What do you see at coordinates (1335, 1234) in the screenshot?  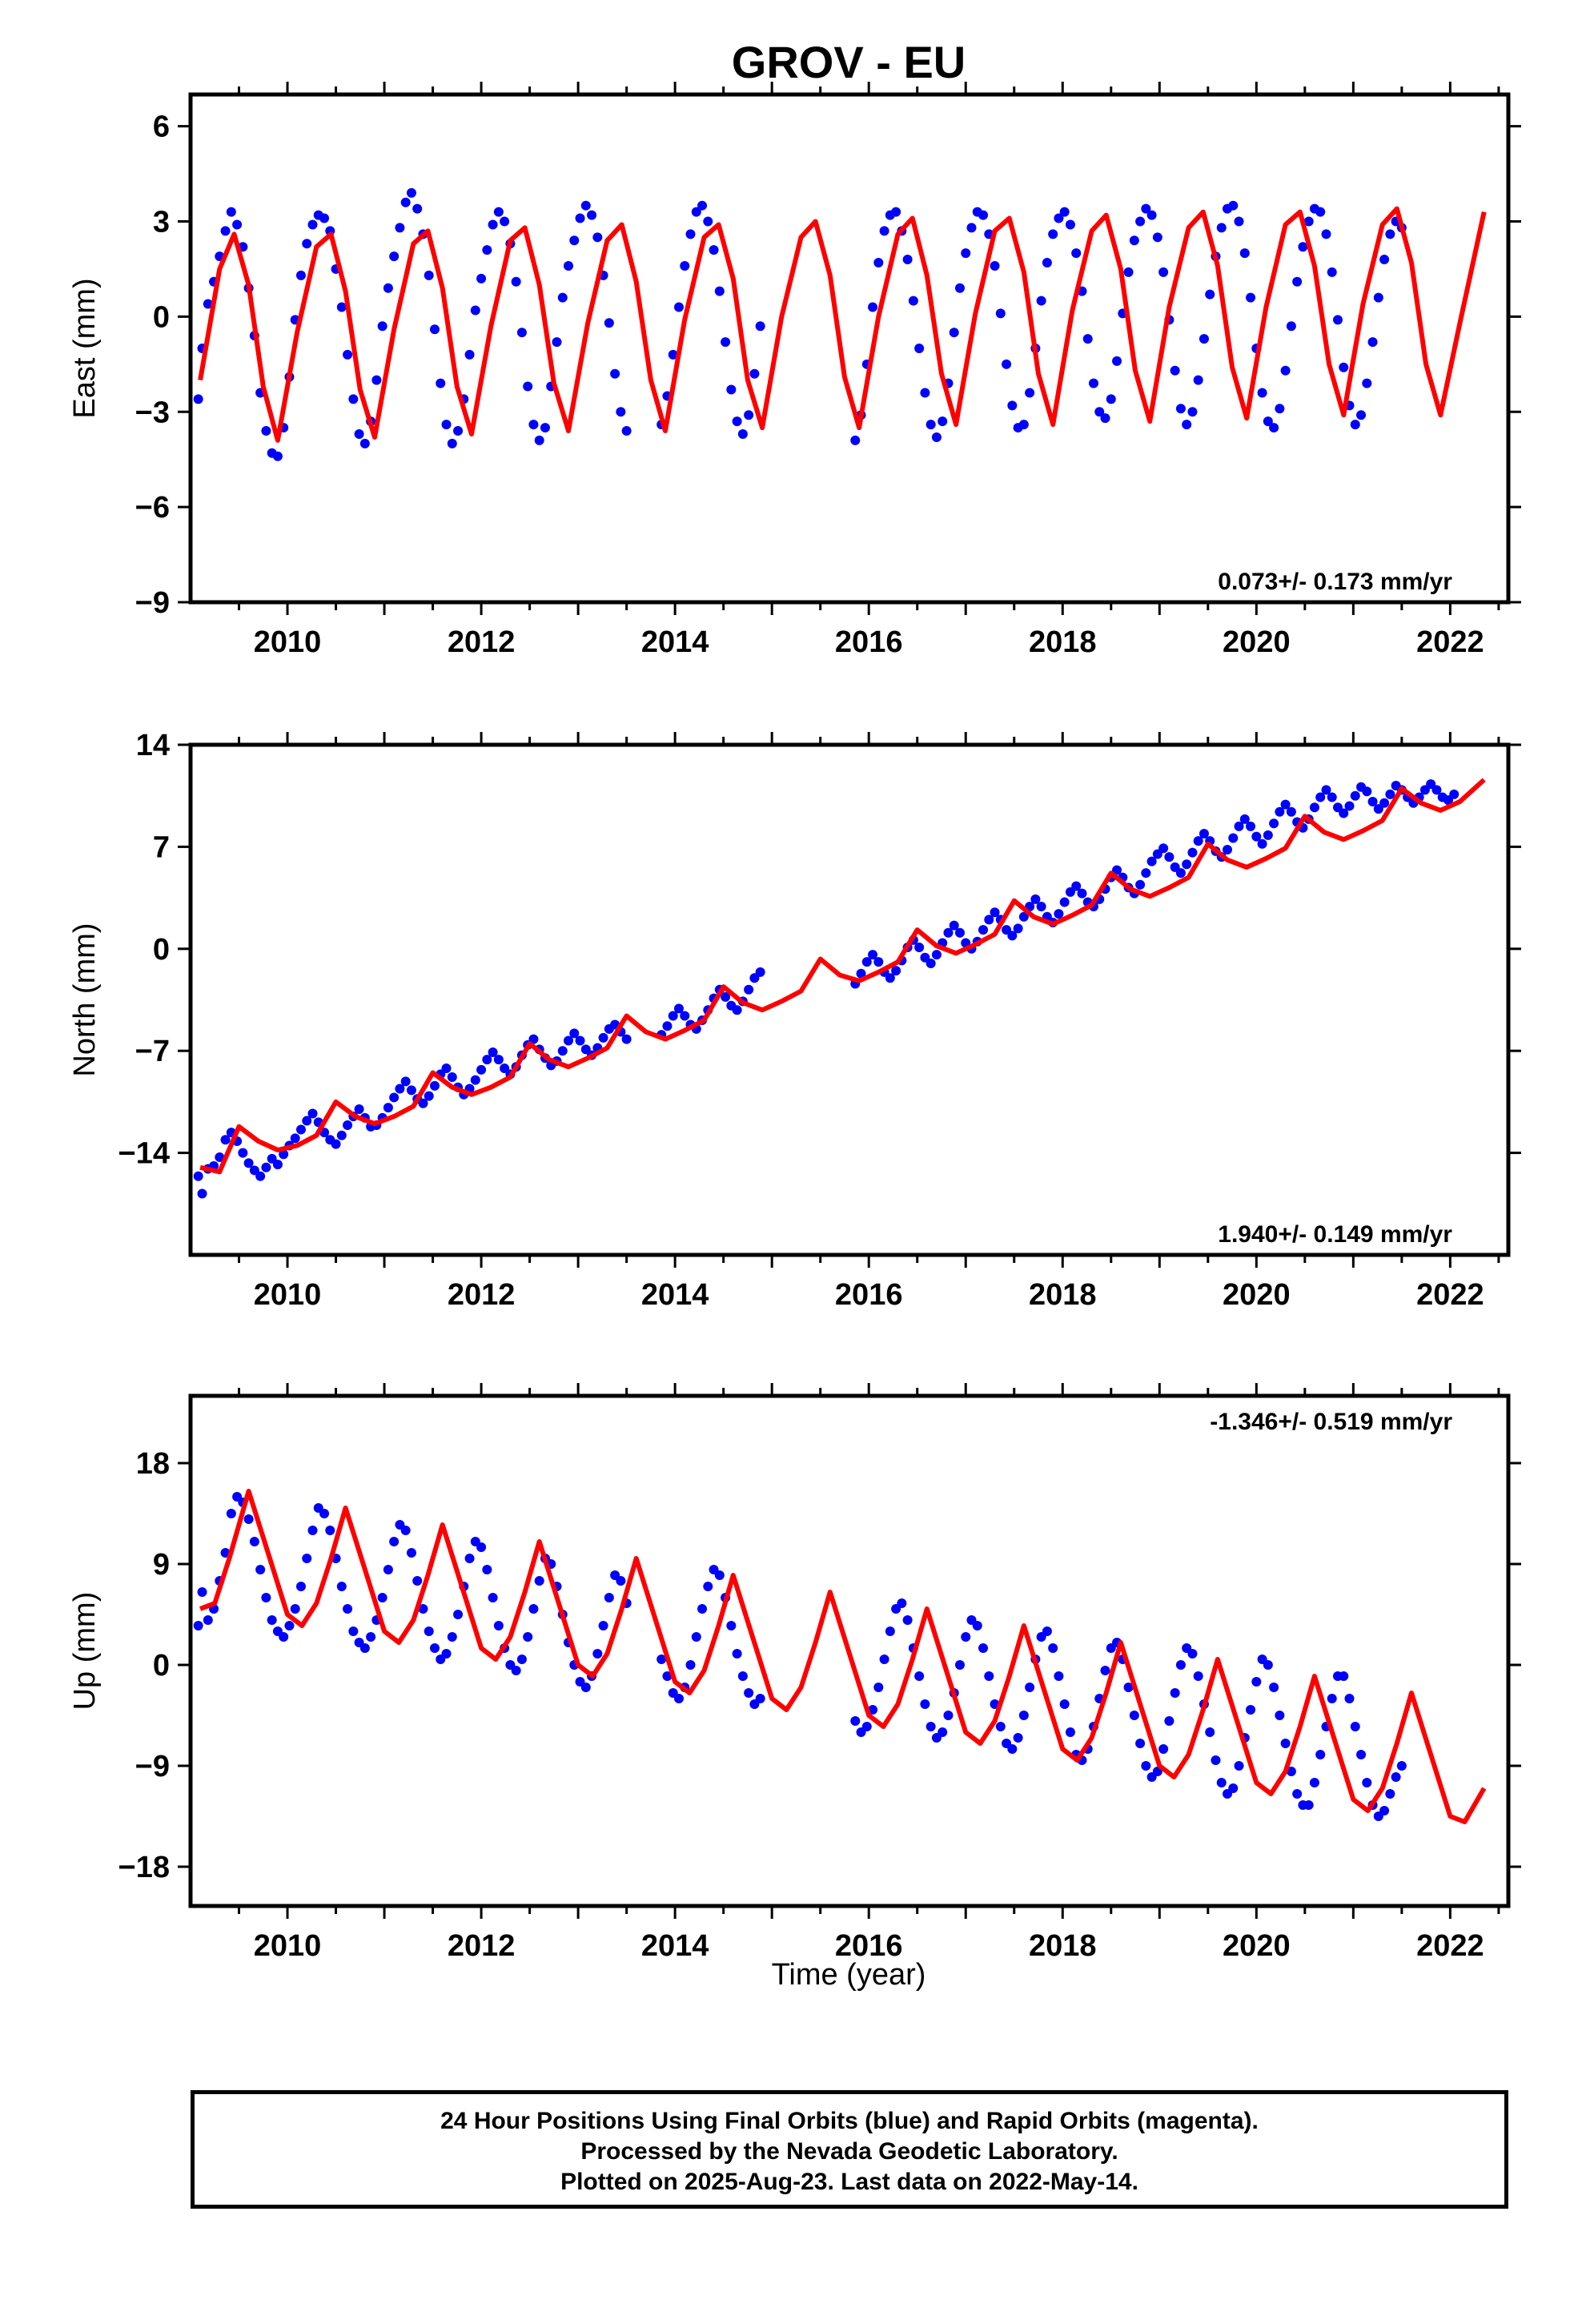 I see `north-rate-label: 1.940+/- 0.149 mm/yr` at bounding box center [1335, 1234].